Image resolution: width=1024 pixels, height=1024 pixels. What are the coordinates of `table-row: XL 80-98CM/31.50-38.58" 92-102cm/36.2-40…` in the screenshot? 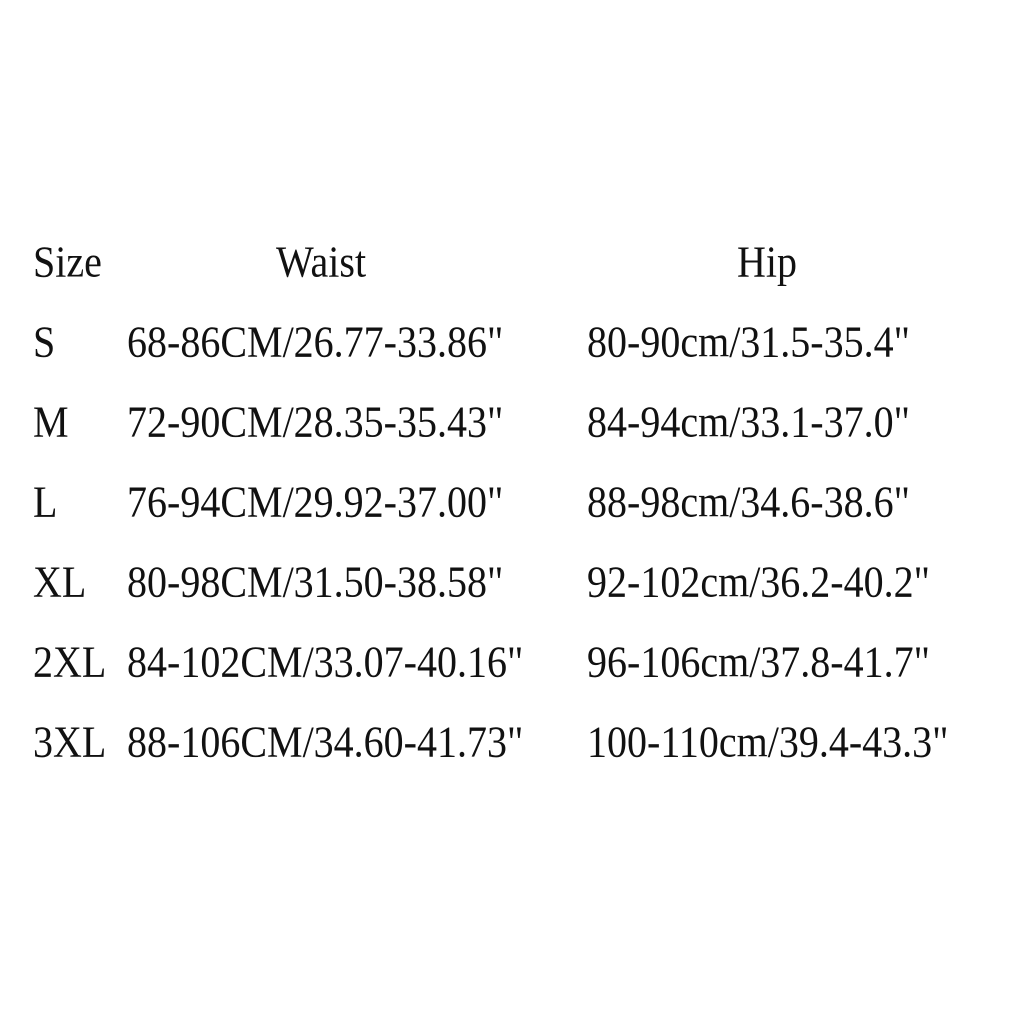 It's located at (512, 582).